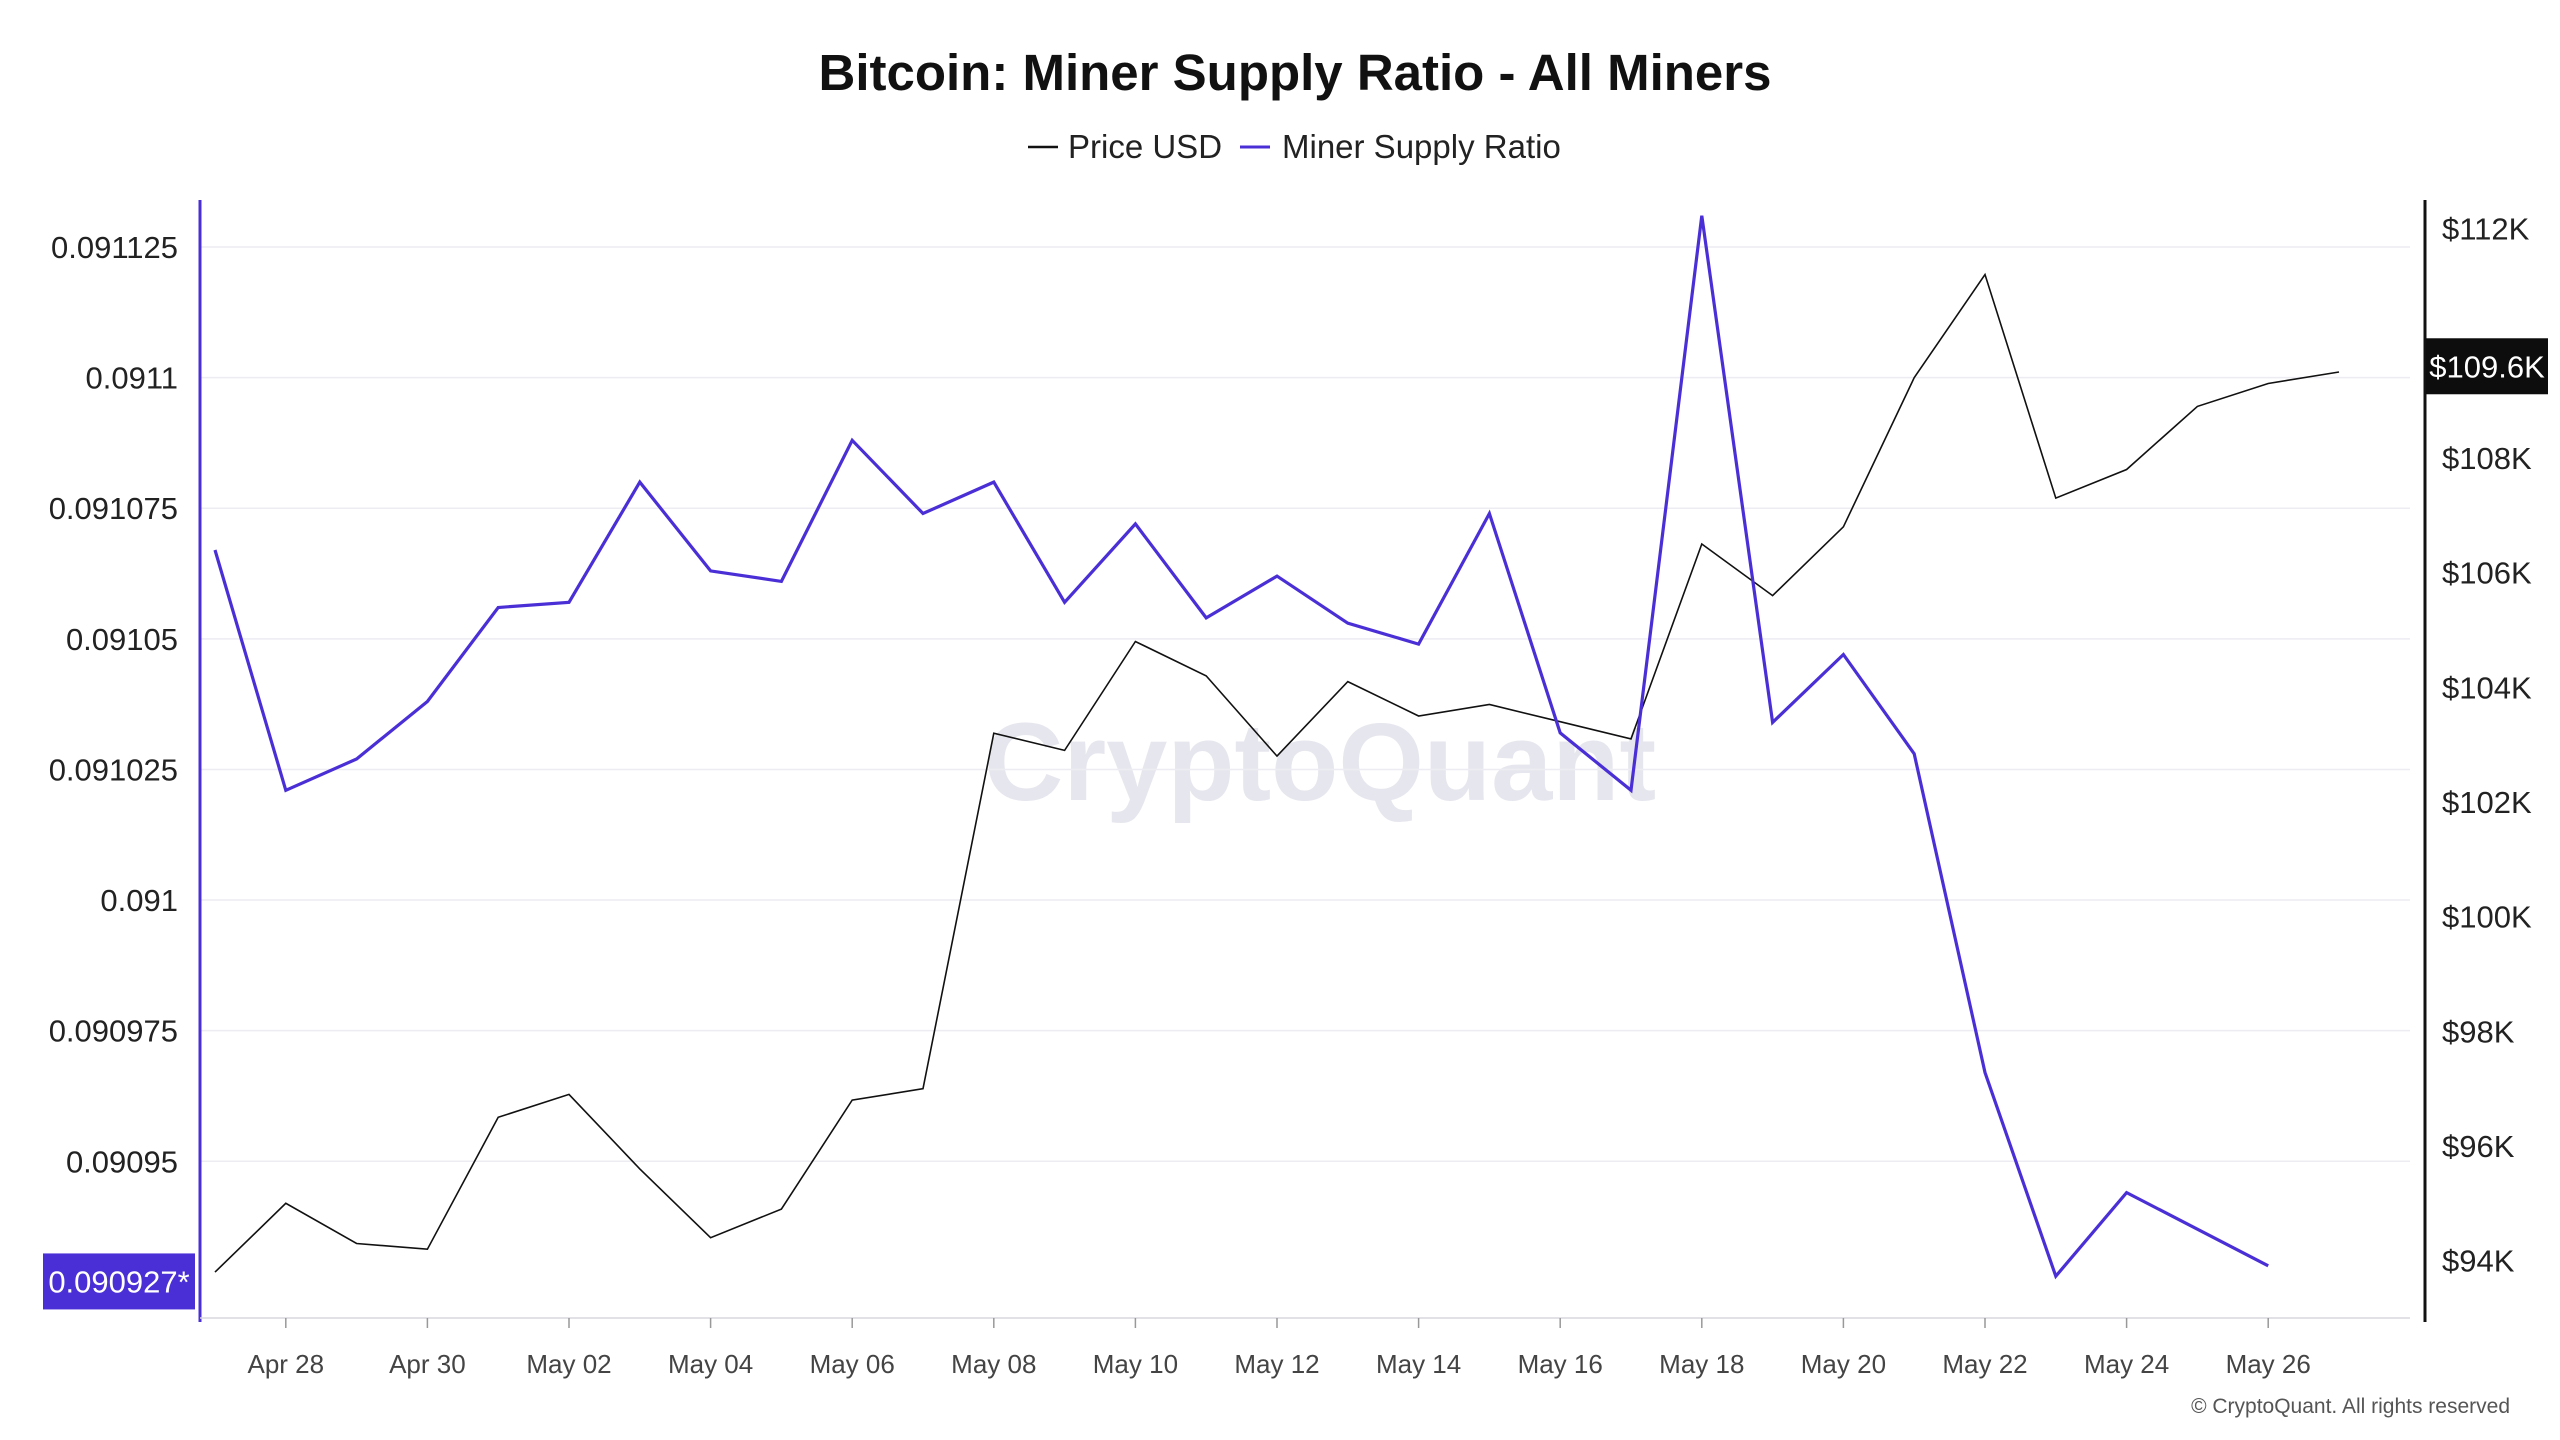 The image size is (2560, 1440). Describe the element at coordinates (1145, 146) in the screenshot. I see `legend-label-price: Price USD` at that location.